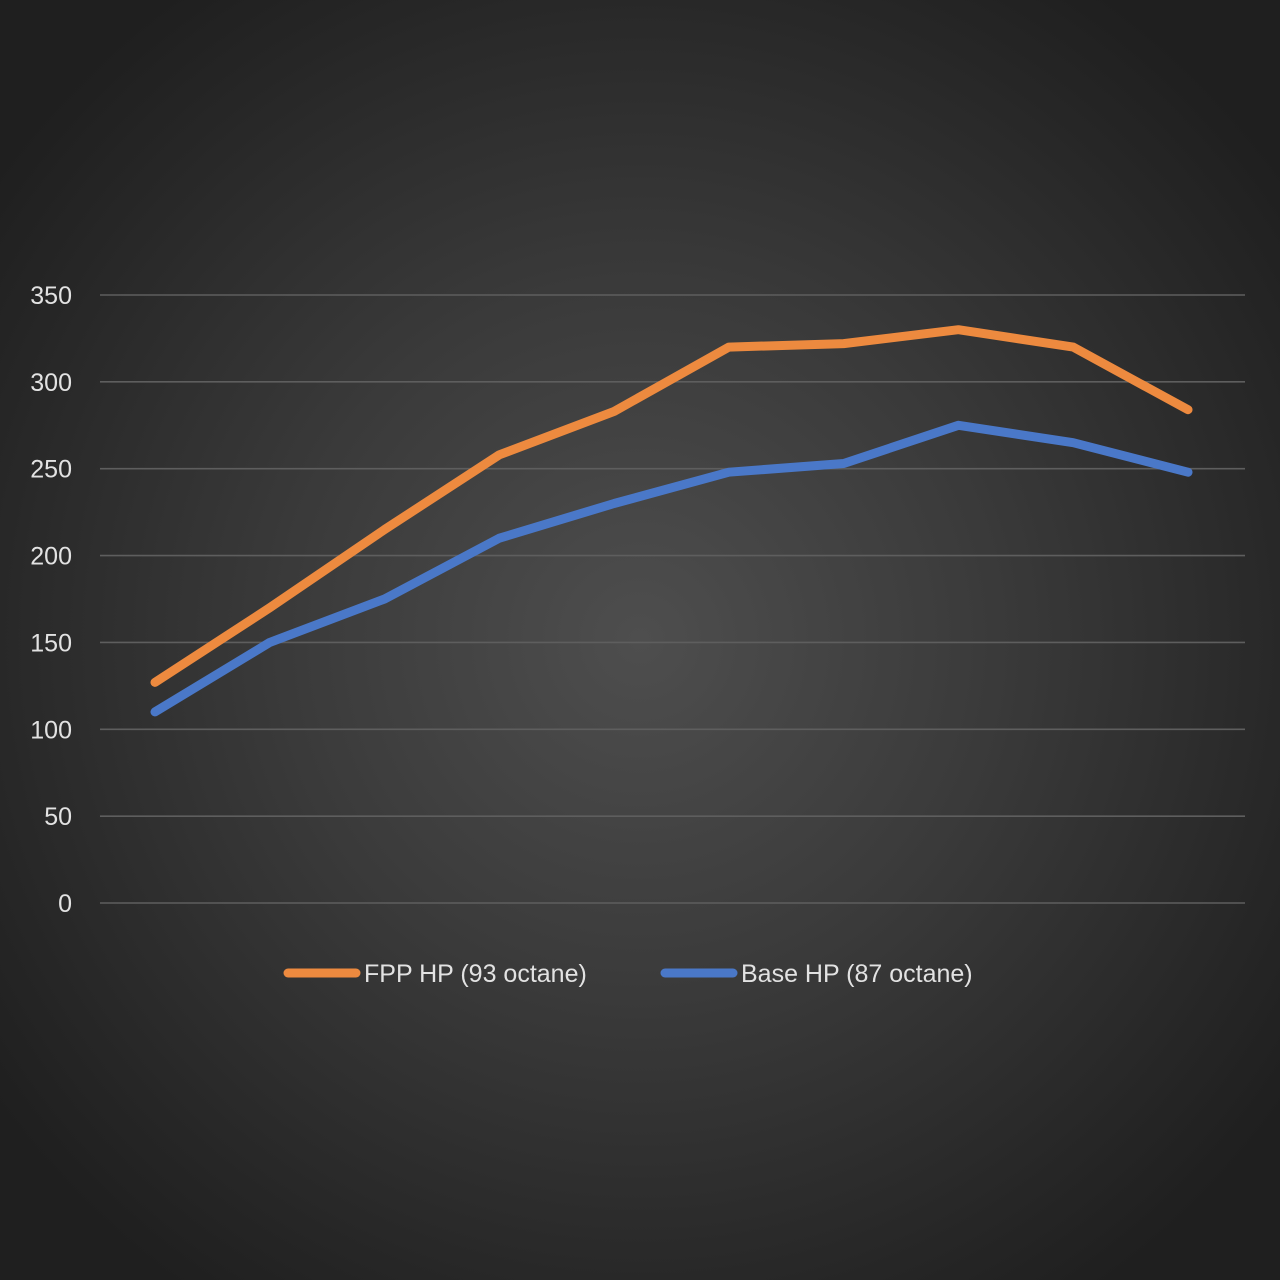 The height and width of the screenshot is (1280, 1280). What do you see at coordinates (51, 730) in the screenshot?
I see `y-tick-label: 100` at bounding box center [51, 730].